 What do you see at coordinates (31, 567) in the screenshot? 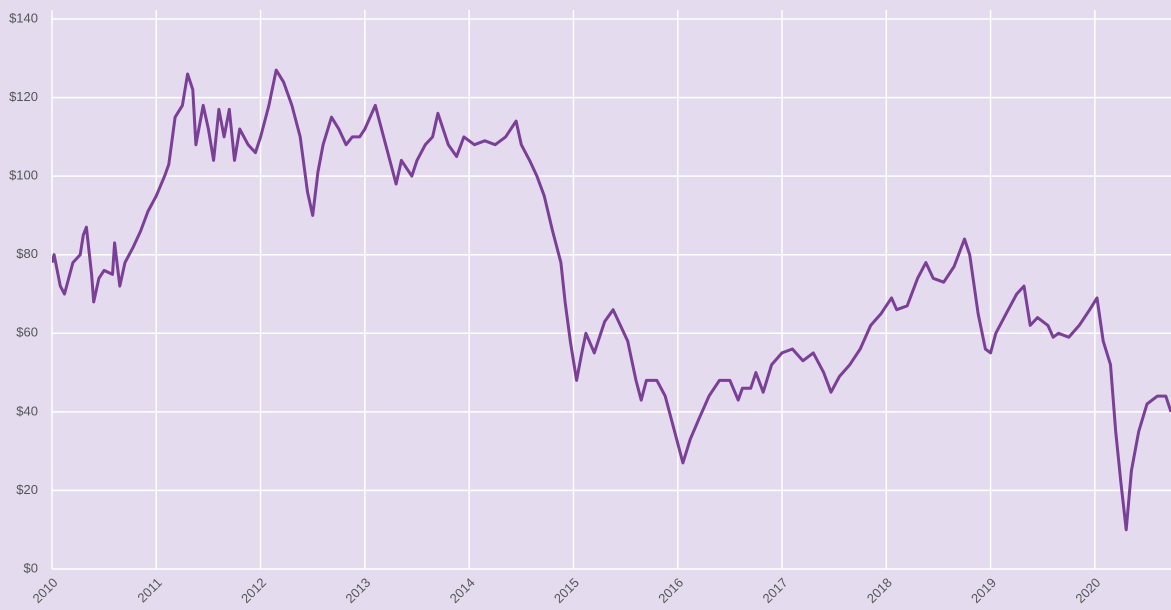
I see `y-tick-label: $0` at bounding box center [31, 567].